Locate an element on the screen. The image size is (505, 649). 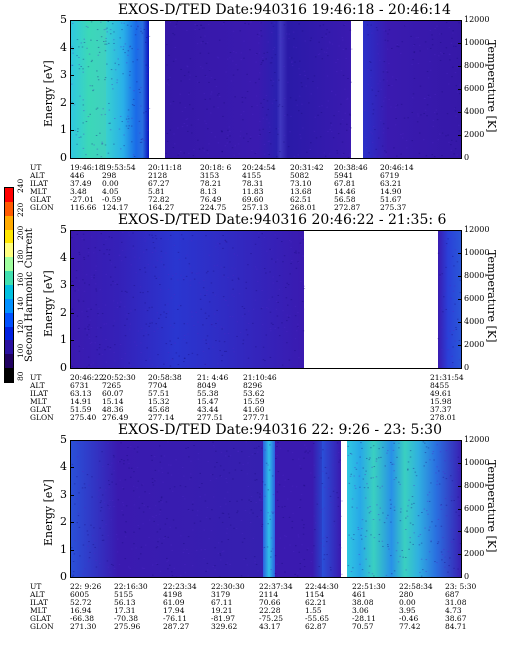
colorbar-band is located at coordinates (9, 250).